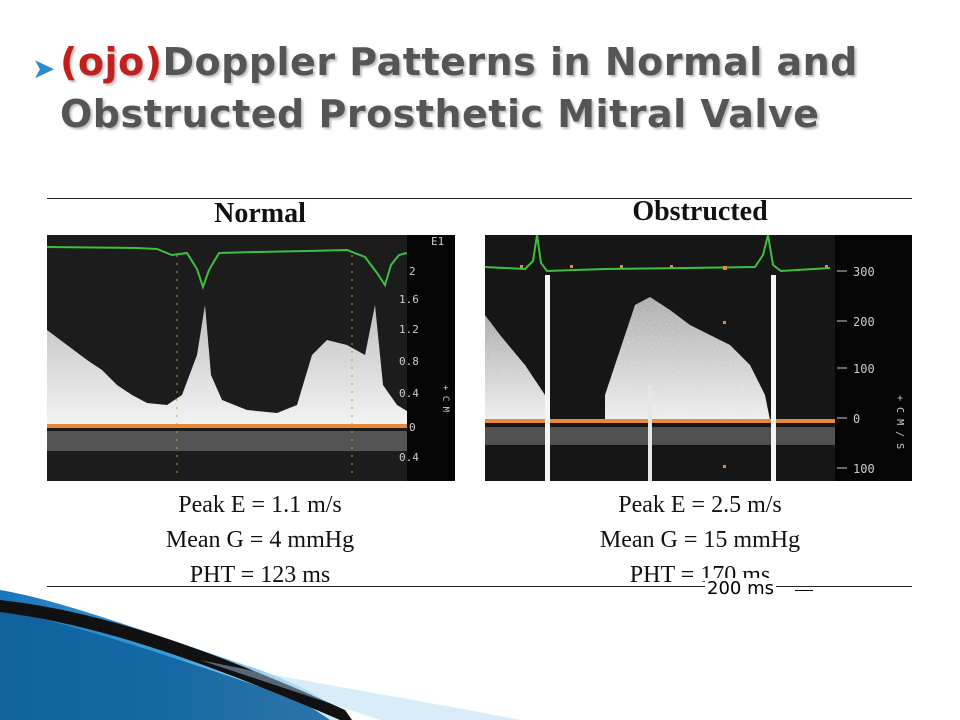  I want to click on obstructed-side-text: + C M / S, so click(899, 422).